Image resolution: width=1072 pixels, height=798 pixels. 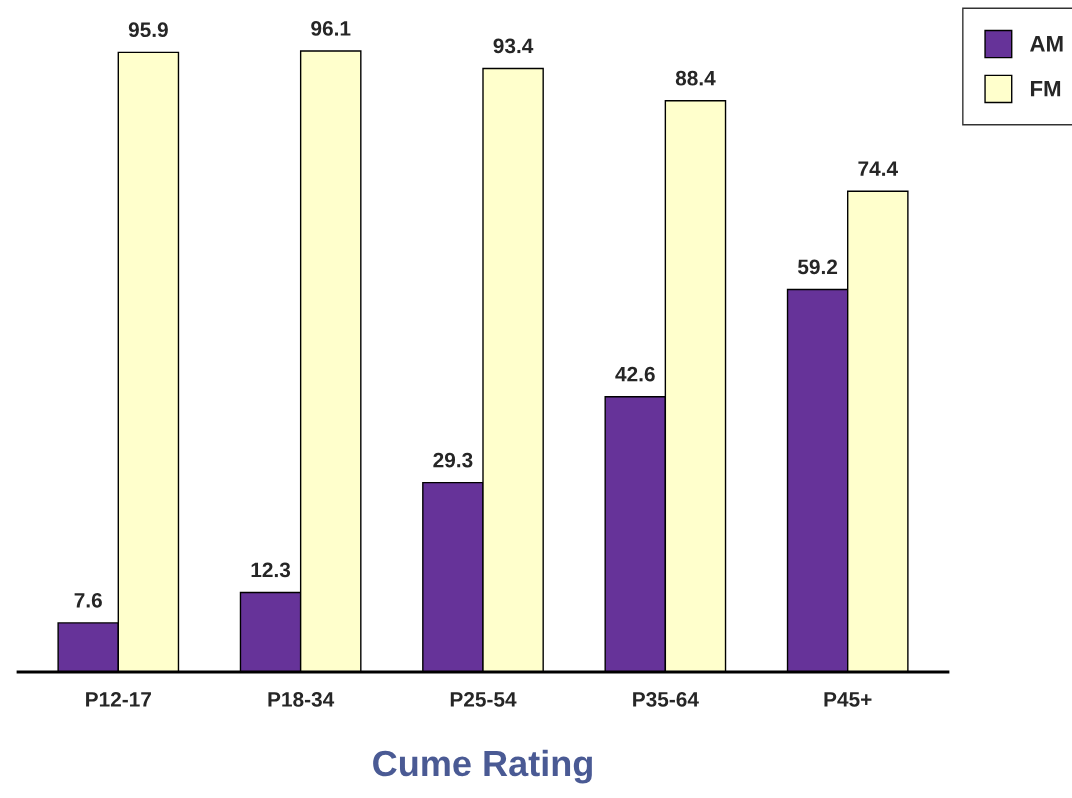 I want to click on data-label: 95.9, so click(x=148, y=30).